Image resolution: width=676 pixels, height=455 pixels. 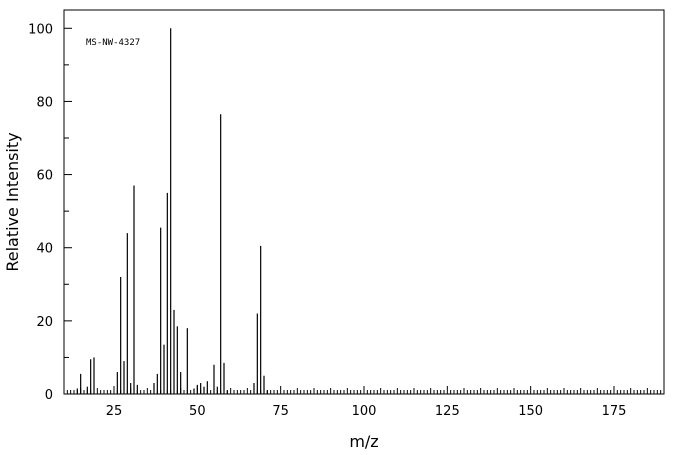 What do you see at coordinates (12, 201) in the screenshot?
I see `y-axis-label: Relative Intensity` at bounding box center [12, 201].